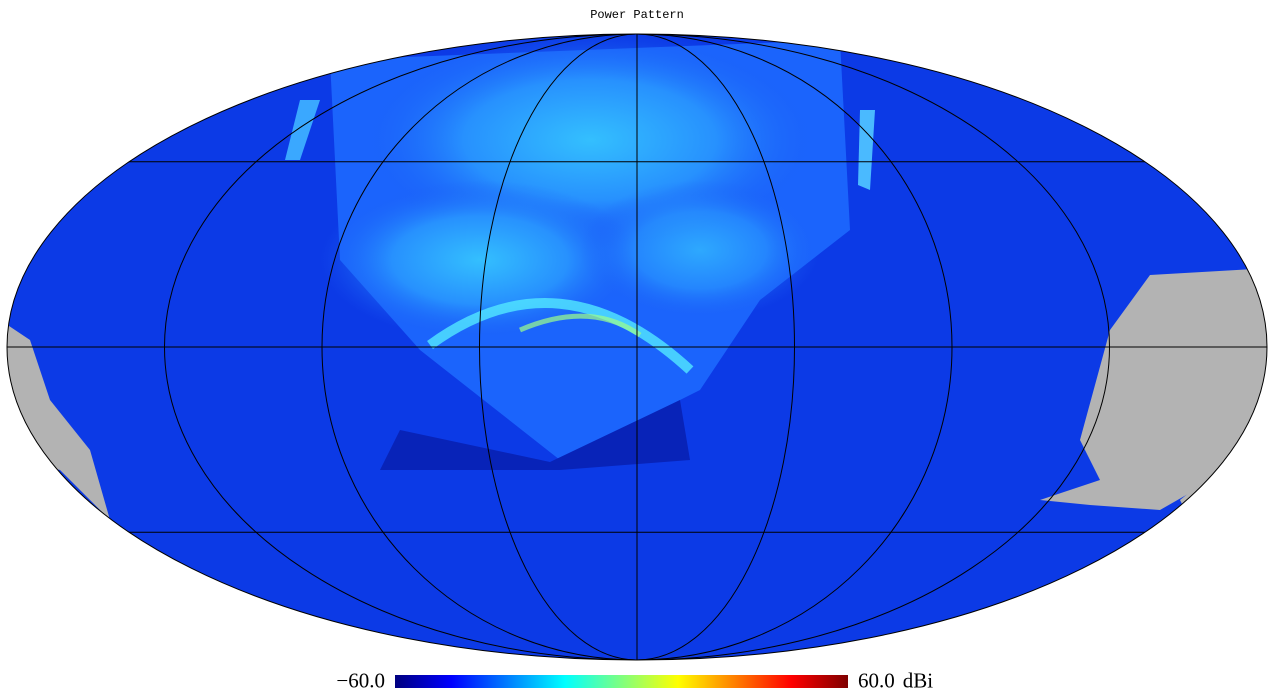 This screenshot has height=695, width=1271. What do you see at coordinates (360, 680) in the screenshot?
I see `colorbar-tick-label: −60.0` at bounding box center [360, 680].